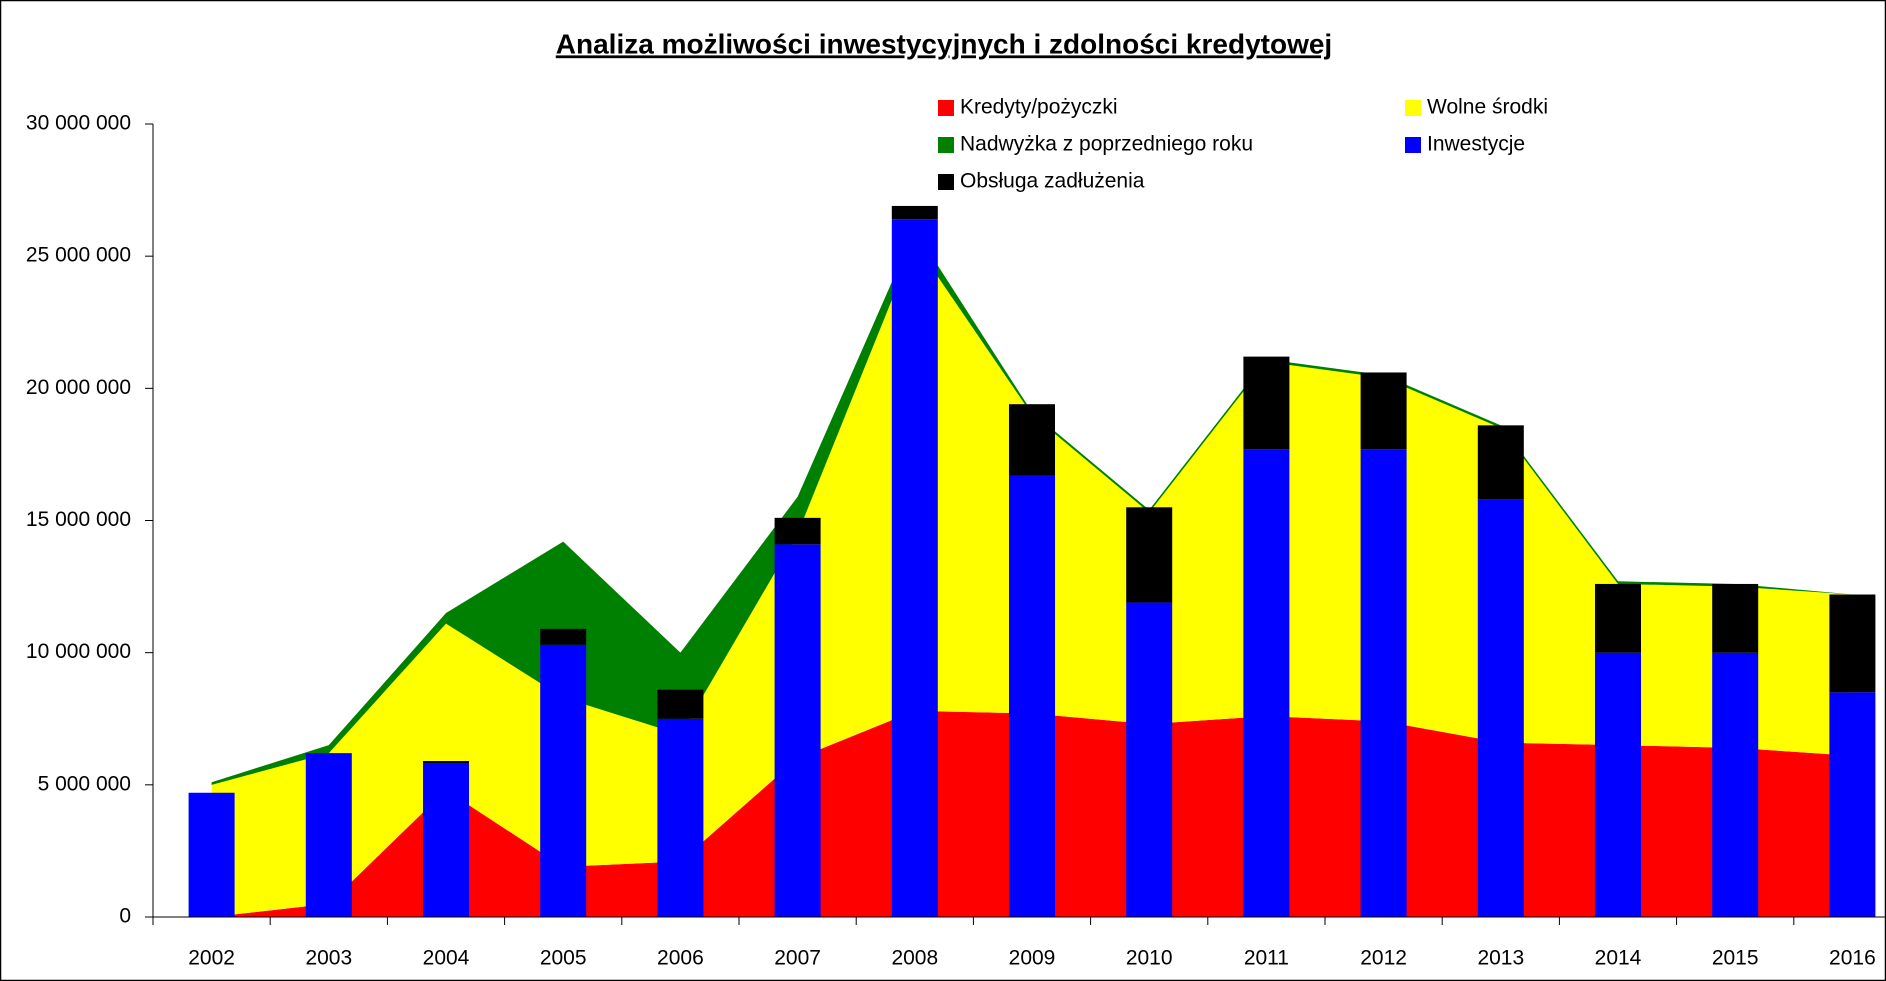 The width and height of the screenshot is (1886, 981). What do you see at coordinates (1476, 144) in the screenshot?
I see `legend-label: Inwestycje` at bounding box center [1476, 144].